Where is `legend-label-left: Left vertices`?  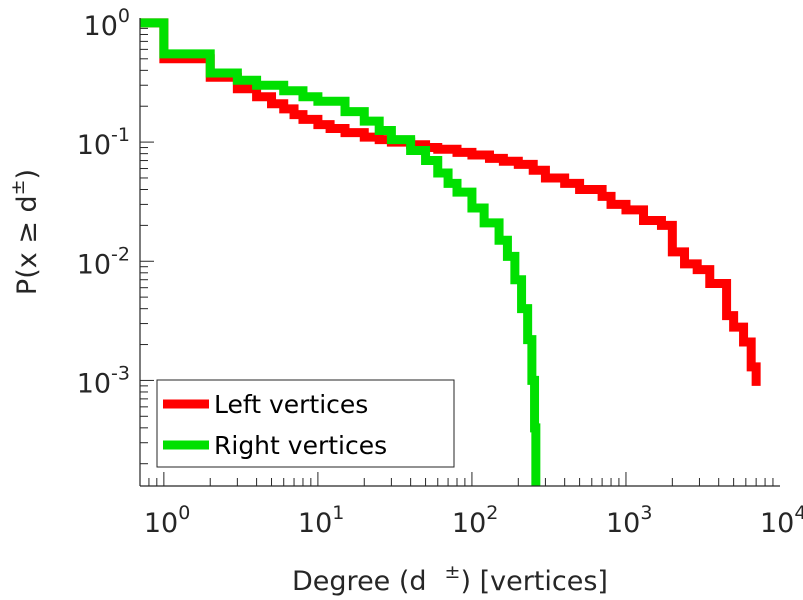
legend-label-left: Left vertices is located at coordinates (291, 404).